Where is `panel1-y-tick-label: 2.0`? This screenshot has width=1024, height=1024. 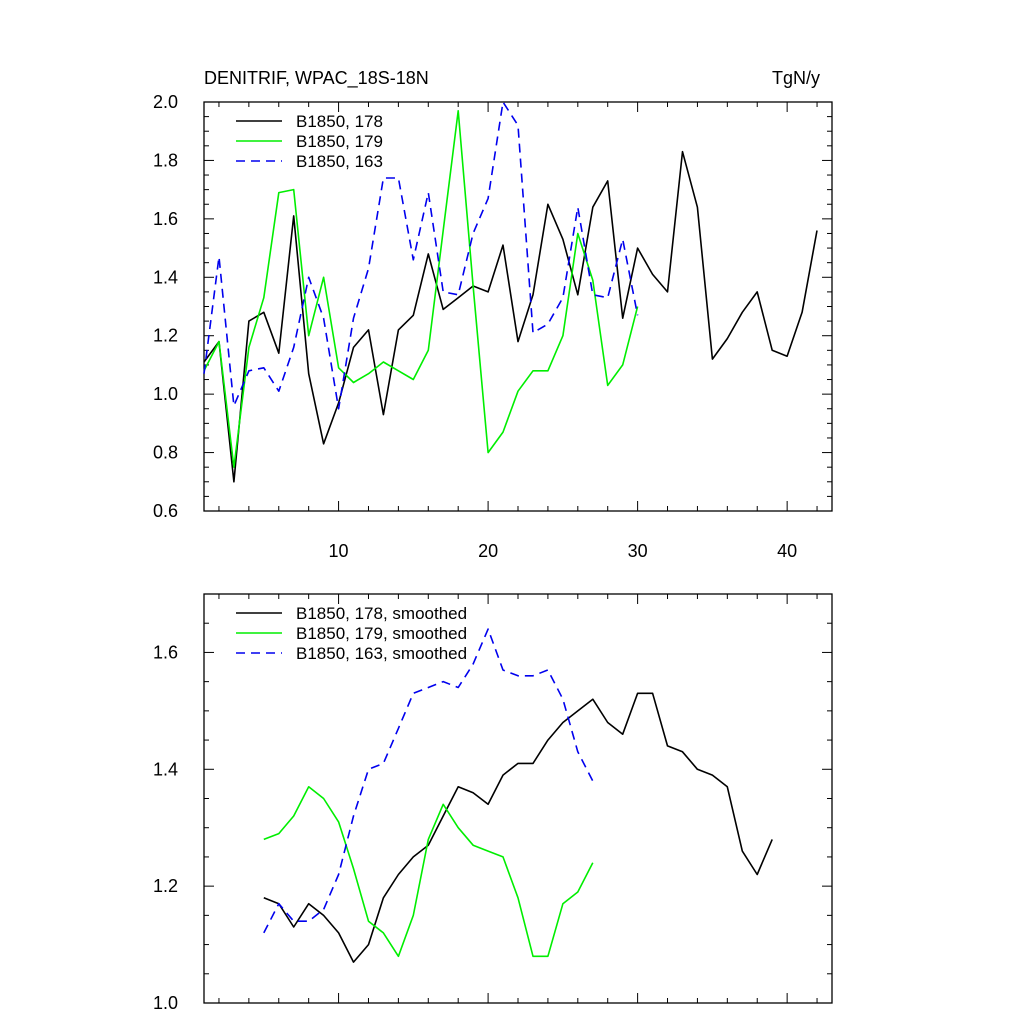 panel1-y-tick-label: 2.0 is located at coordinates (165, 102).